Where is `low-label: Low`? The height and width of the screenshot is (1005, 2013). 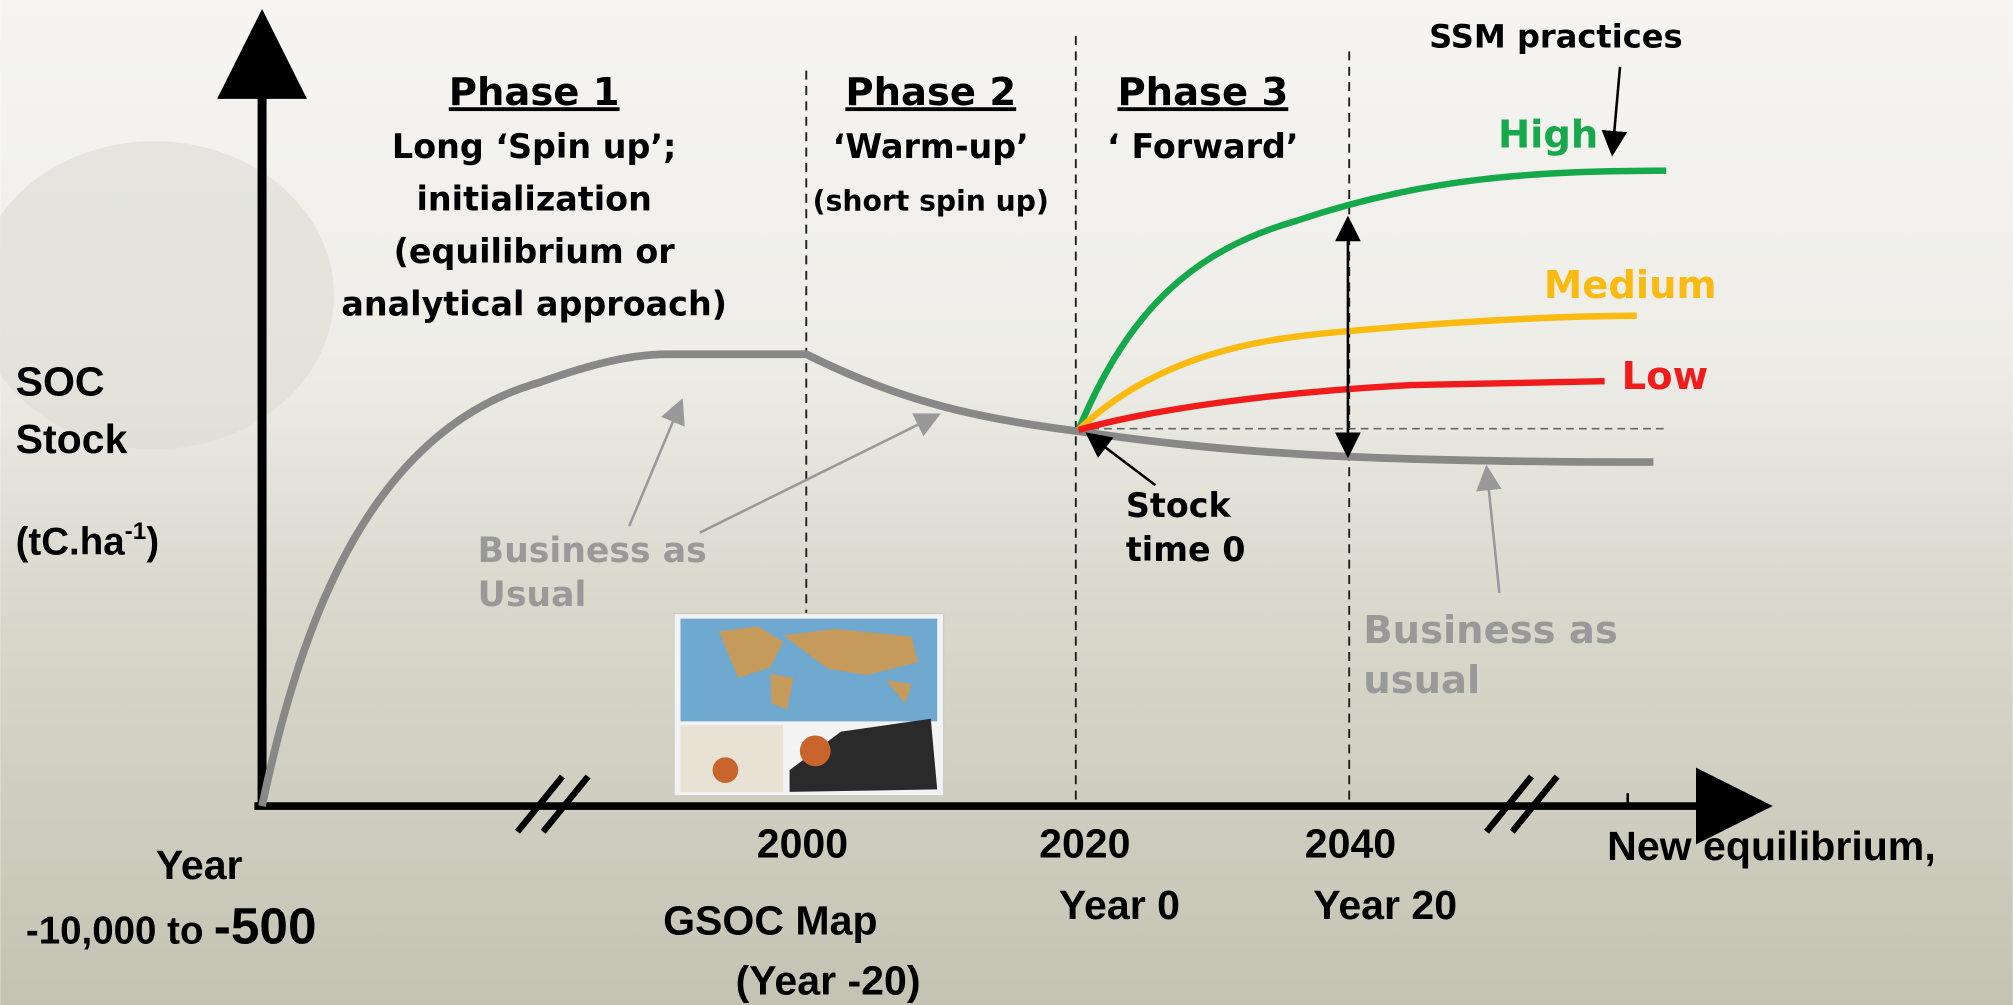
low-label: Low is located at coordinates (1665, 376).